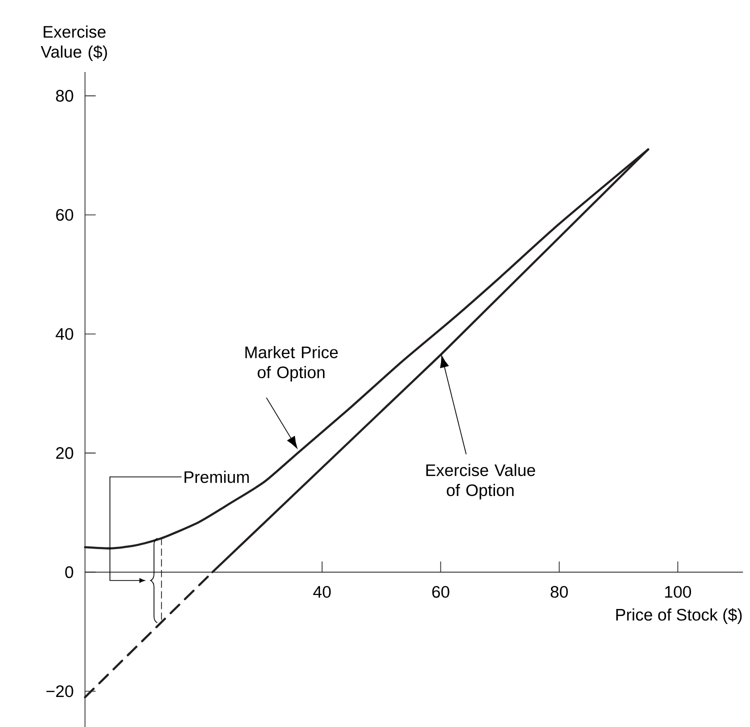 This screenshot has height=727, width=750. Describe the element at coordinates (73, 44) in the screenshot. I see `y-axis-title: Exercise Value ($)` at that location.